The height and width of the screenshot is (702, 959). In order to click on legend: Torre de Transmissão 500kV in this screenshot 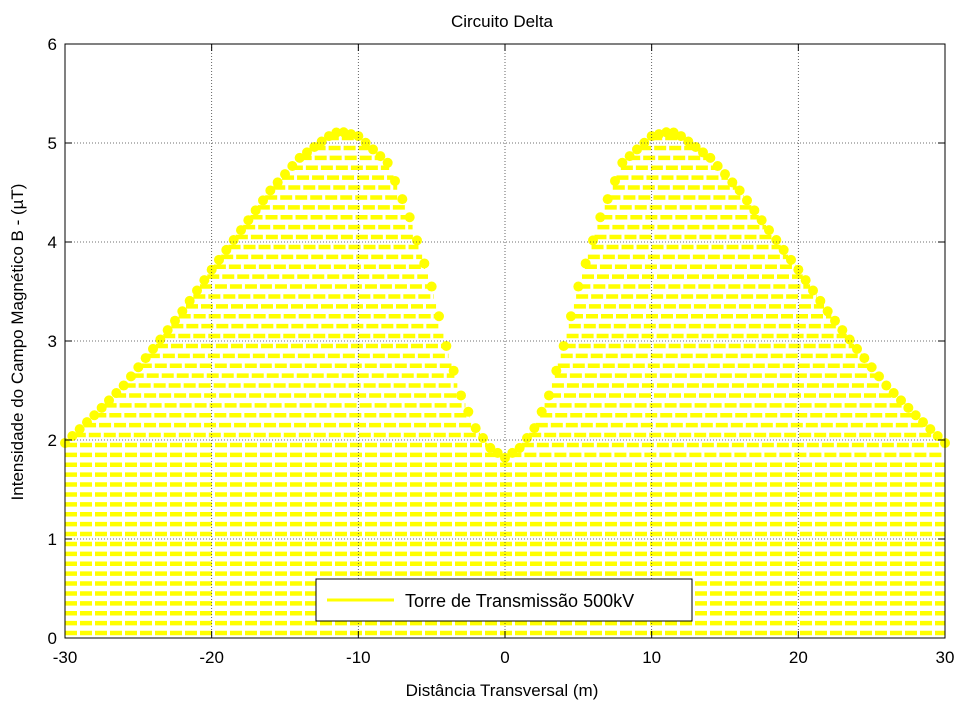, I will do `click(504, 600)`.